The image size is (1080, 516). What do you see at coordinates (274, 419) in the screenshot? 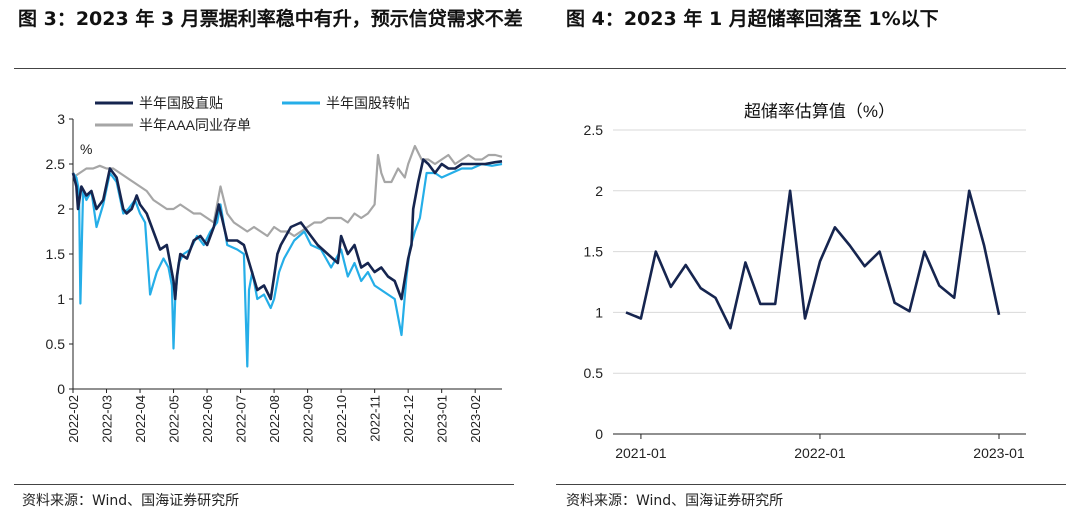
I see `x-tick-label: 2022-08` at bounding box center [274, 419].